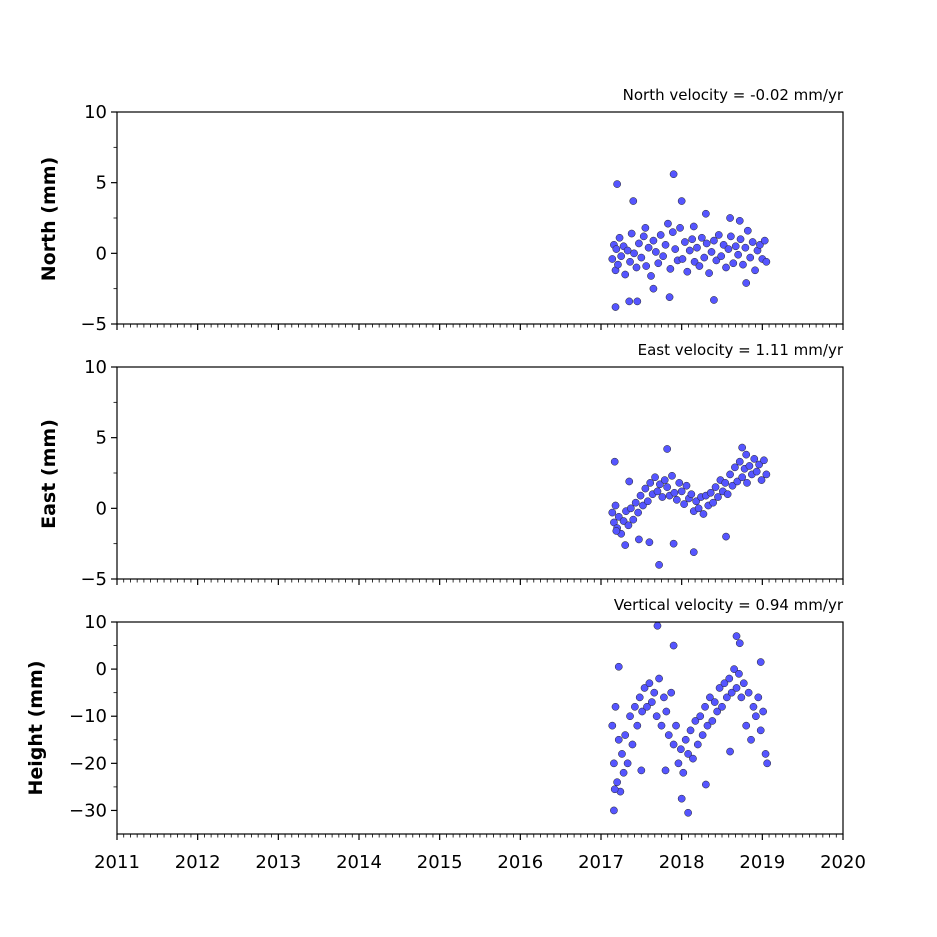 The width and height of the screenshot is (937, 937). Describe the element at coordinates (101, 253) in the screenshot. I see `north-ytick-label: 0` at that location.